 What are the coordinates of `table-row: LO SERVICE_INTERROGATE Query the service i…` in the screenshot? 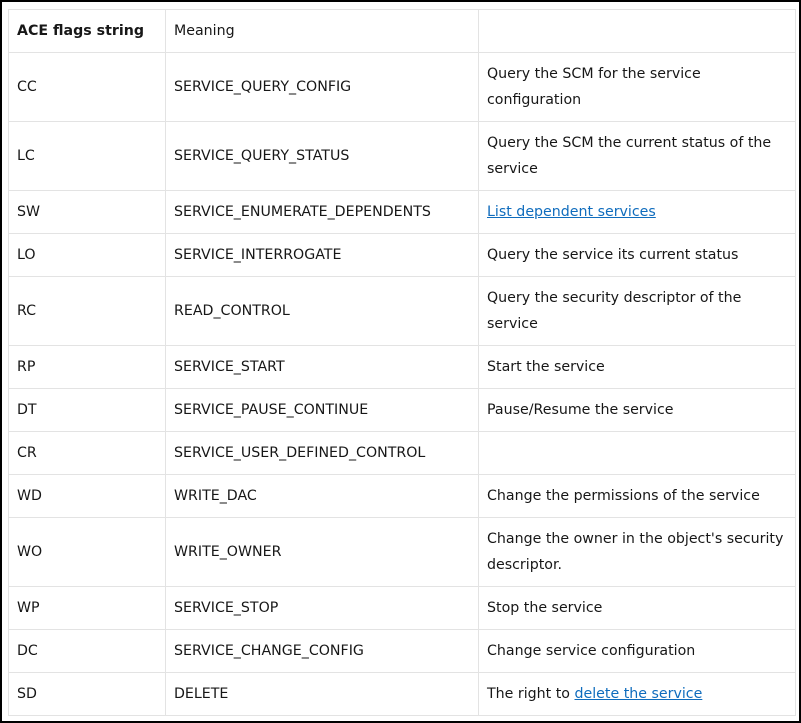 It's located at (402, 255).